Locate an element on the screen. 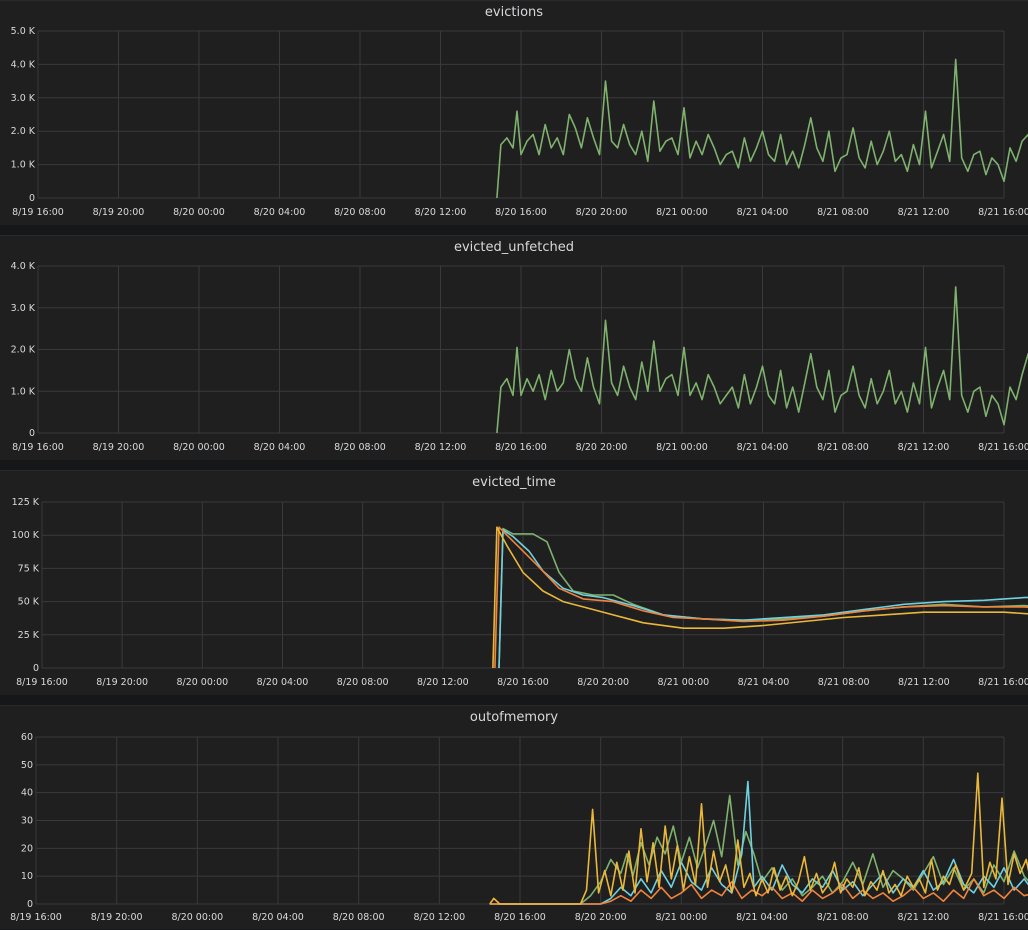 The height and width of the screenshot is (930, 1028). y-tick-label: 125 K is located at coordinates (26, 502).